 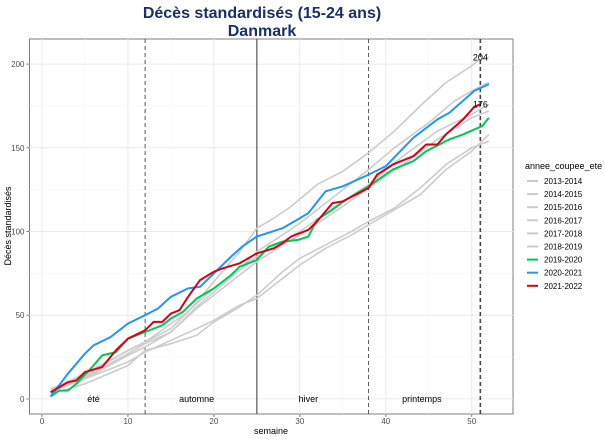 What do you see at coordinates (262, 13) in the screenshot?
I see `chart-title: Décès standardisés (15-24 ans)` at bounding box center [262, 13].